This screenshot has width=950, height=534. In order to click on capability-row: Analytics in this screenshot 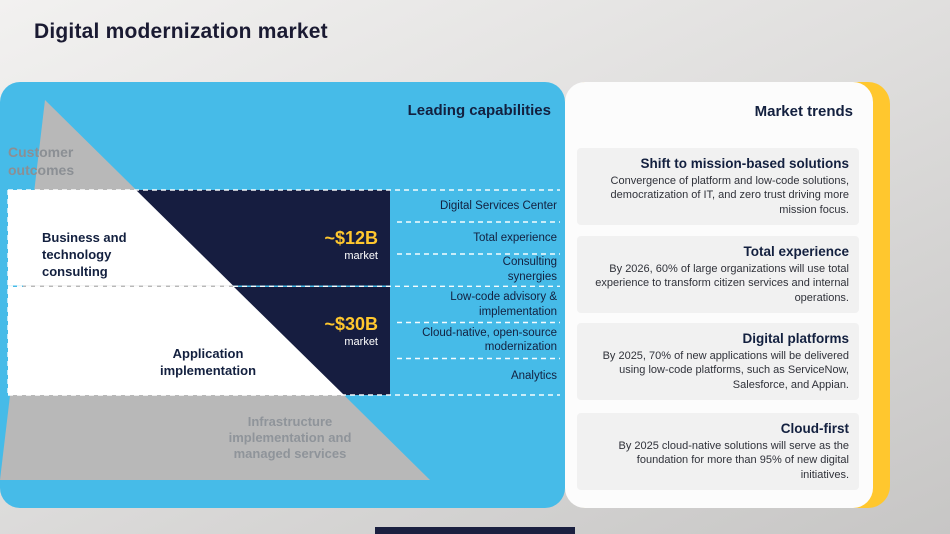, I will do `click(477, 376)`.